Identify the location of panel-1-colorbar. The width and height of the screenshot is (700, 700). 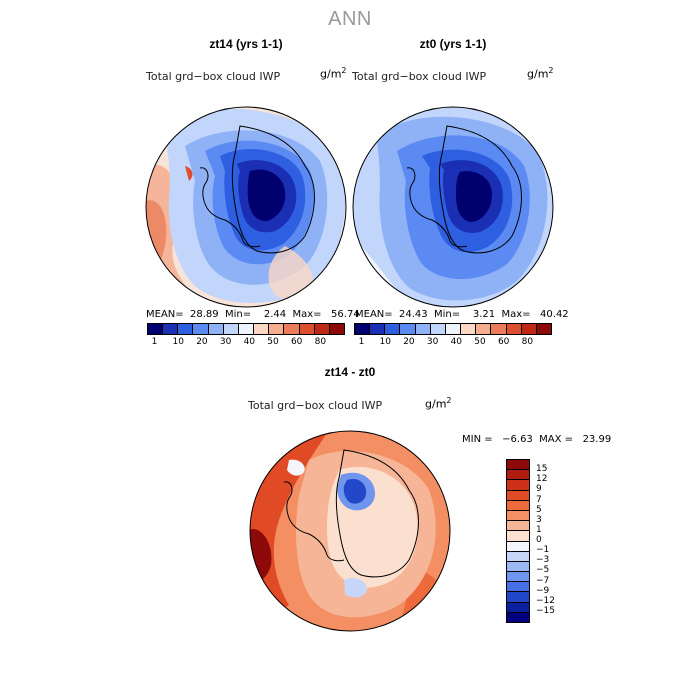
(246, 329).